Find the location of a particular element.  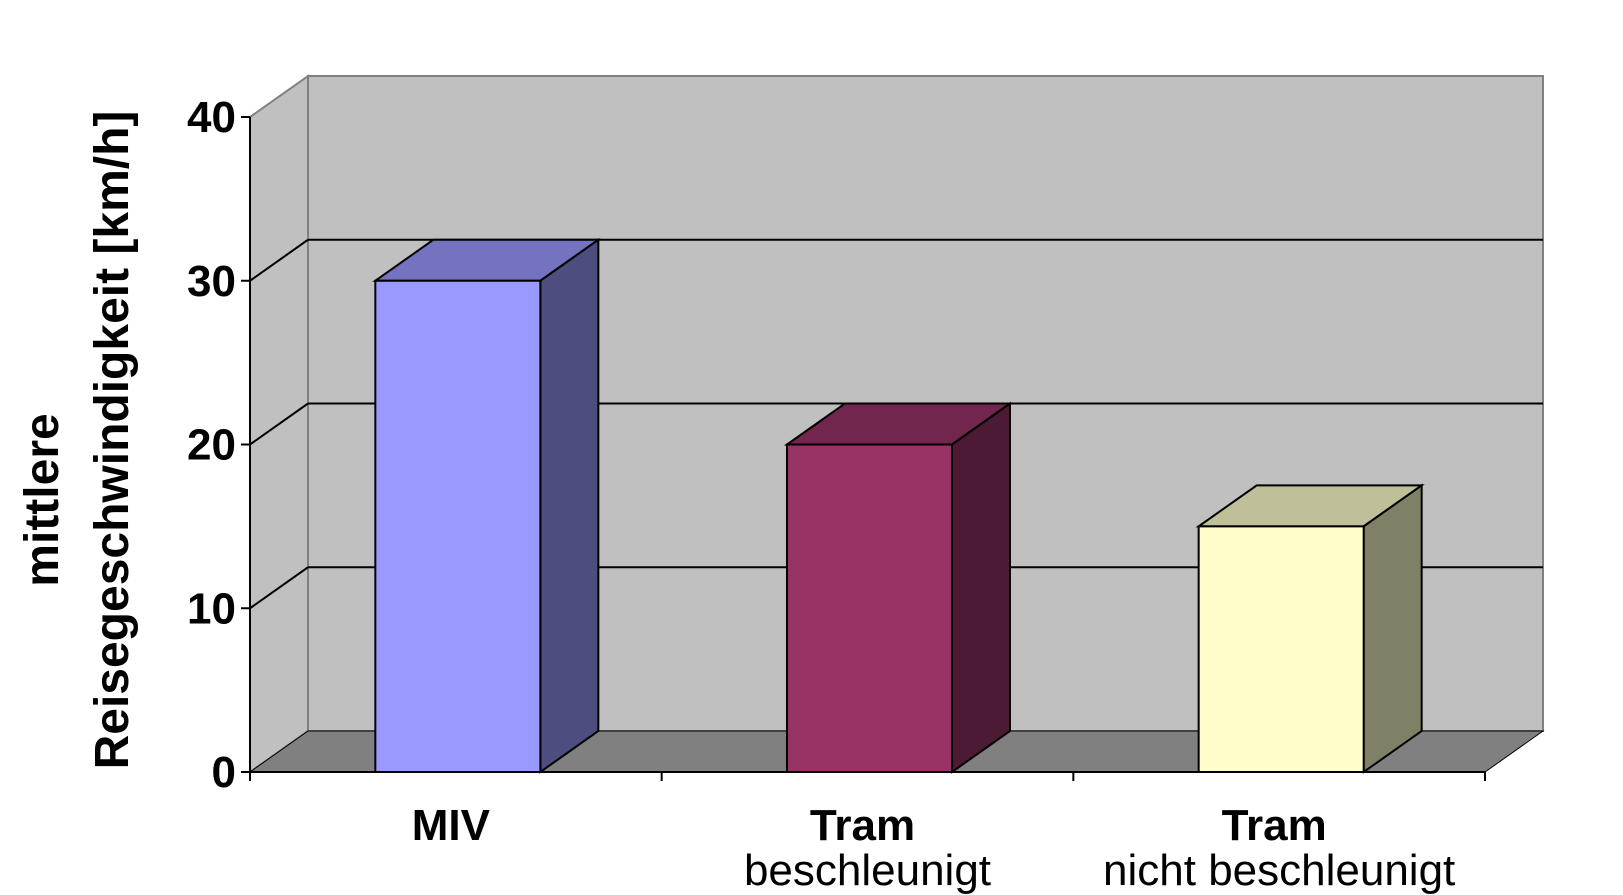

y-axis-label-line1: mittlere is located at coordinates (42, 499).